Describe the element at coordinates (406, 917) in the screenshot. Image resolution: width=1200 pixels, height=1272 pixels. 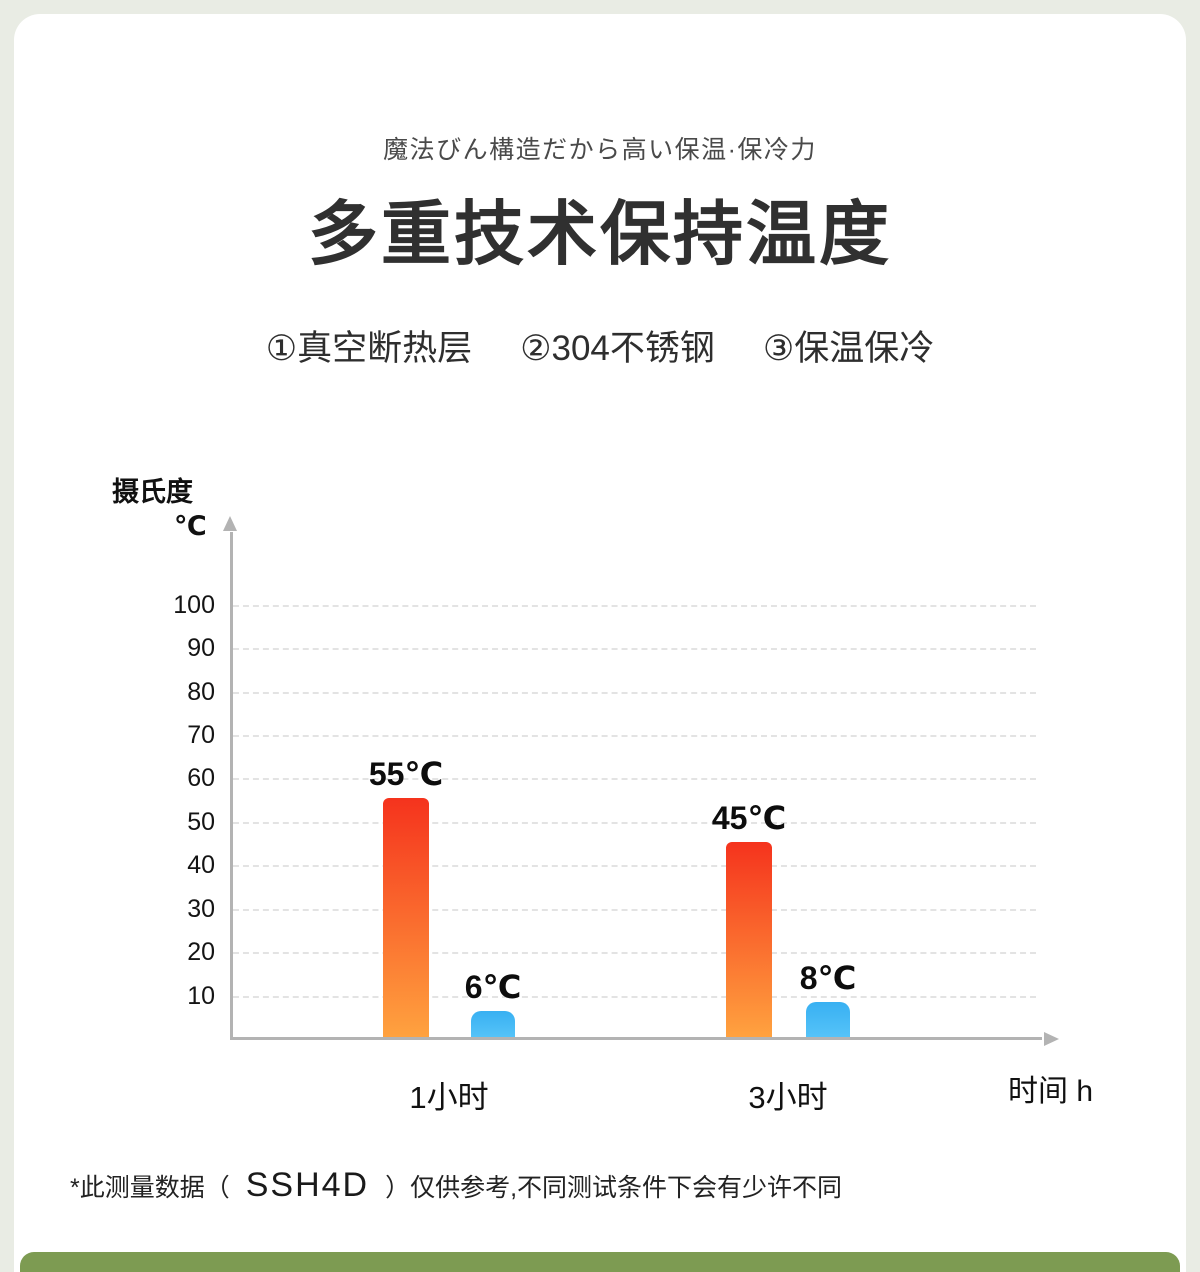
I see `bar-hot-1小时` at that location.